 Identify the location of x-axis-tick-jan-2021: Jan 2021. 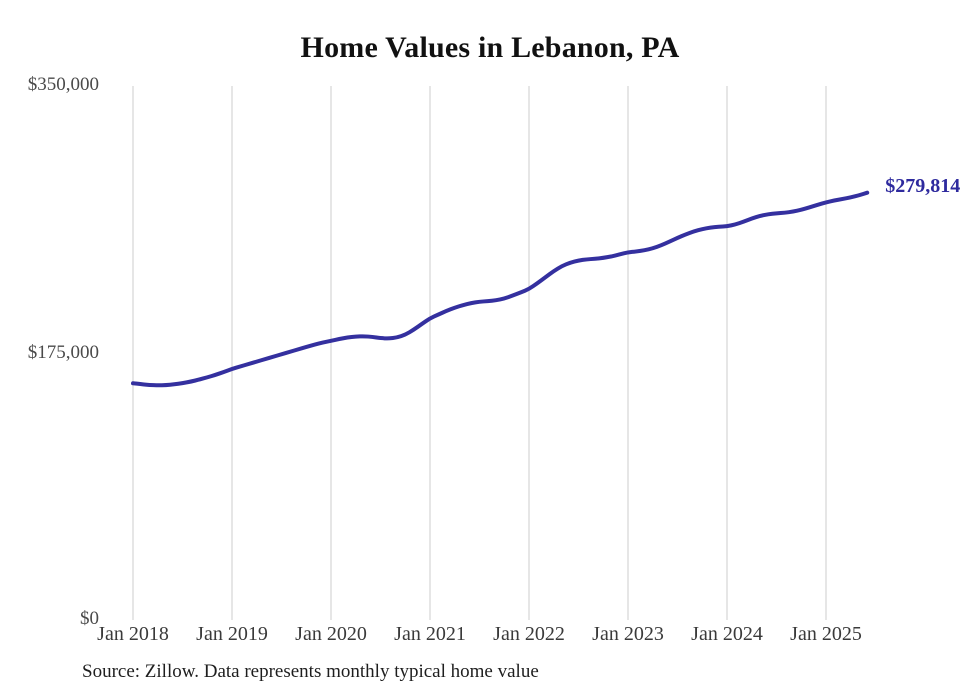
(430, 634).